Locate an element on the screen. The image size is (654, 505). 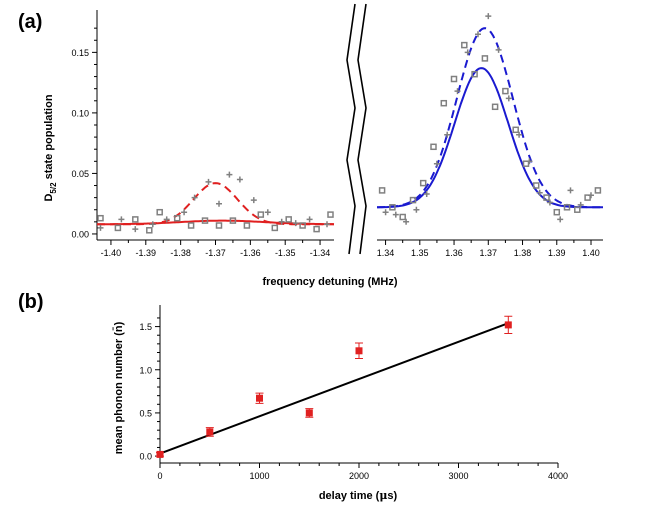
x-tick-label: 1.38 is located at coordinates (523, 253).